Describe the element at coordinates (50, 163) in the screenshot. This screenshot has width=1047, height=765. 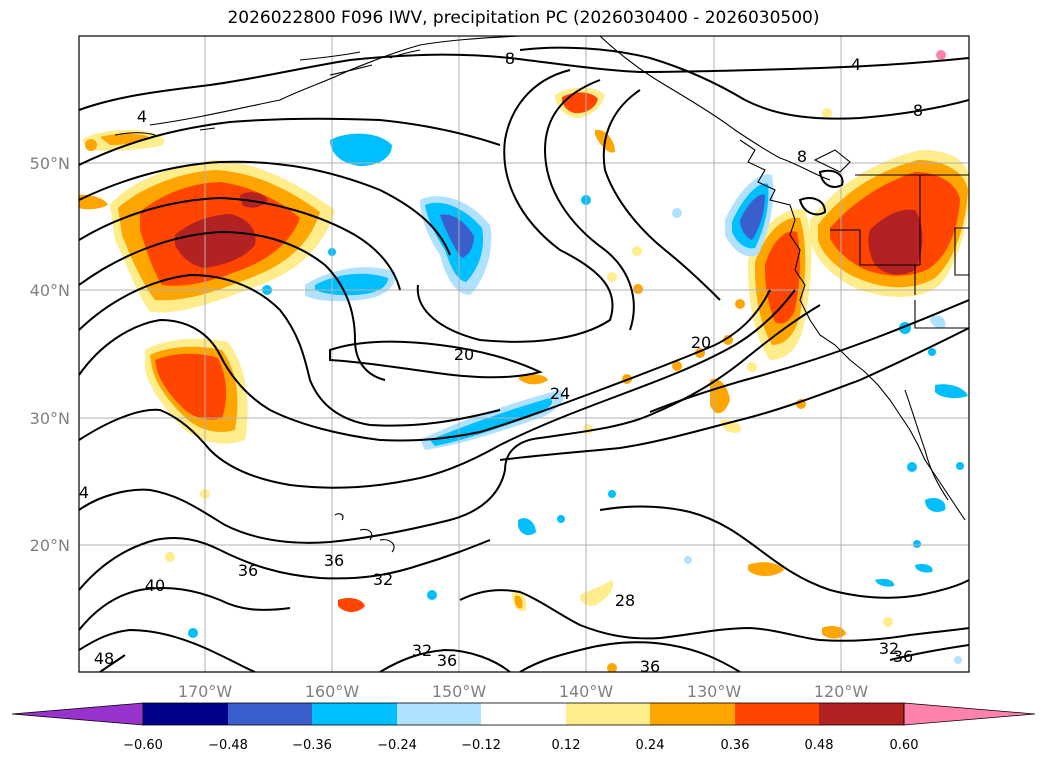
I see `lat-label: 50°N` at that location.